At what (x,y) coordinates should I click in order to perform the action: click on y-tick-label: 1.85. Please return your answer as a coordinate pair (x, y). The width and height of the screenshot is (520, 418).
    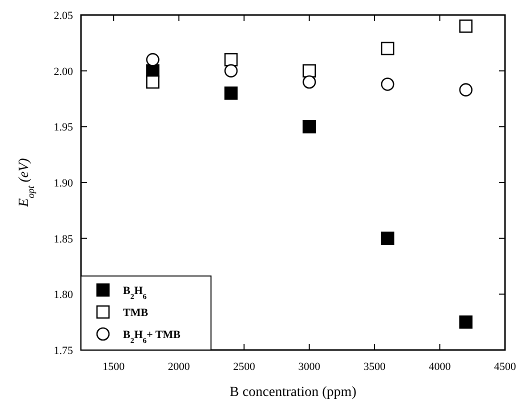
    Looking at the image, I should click on (64, 239).